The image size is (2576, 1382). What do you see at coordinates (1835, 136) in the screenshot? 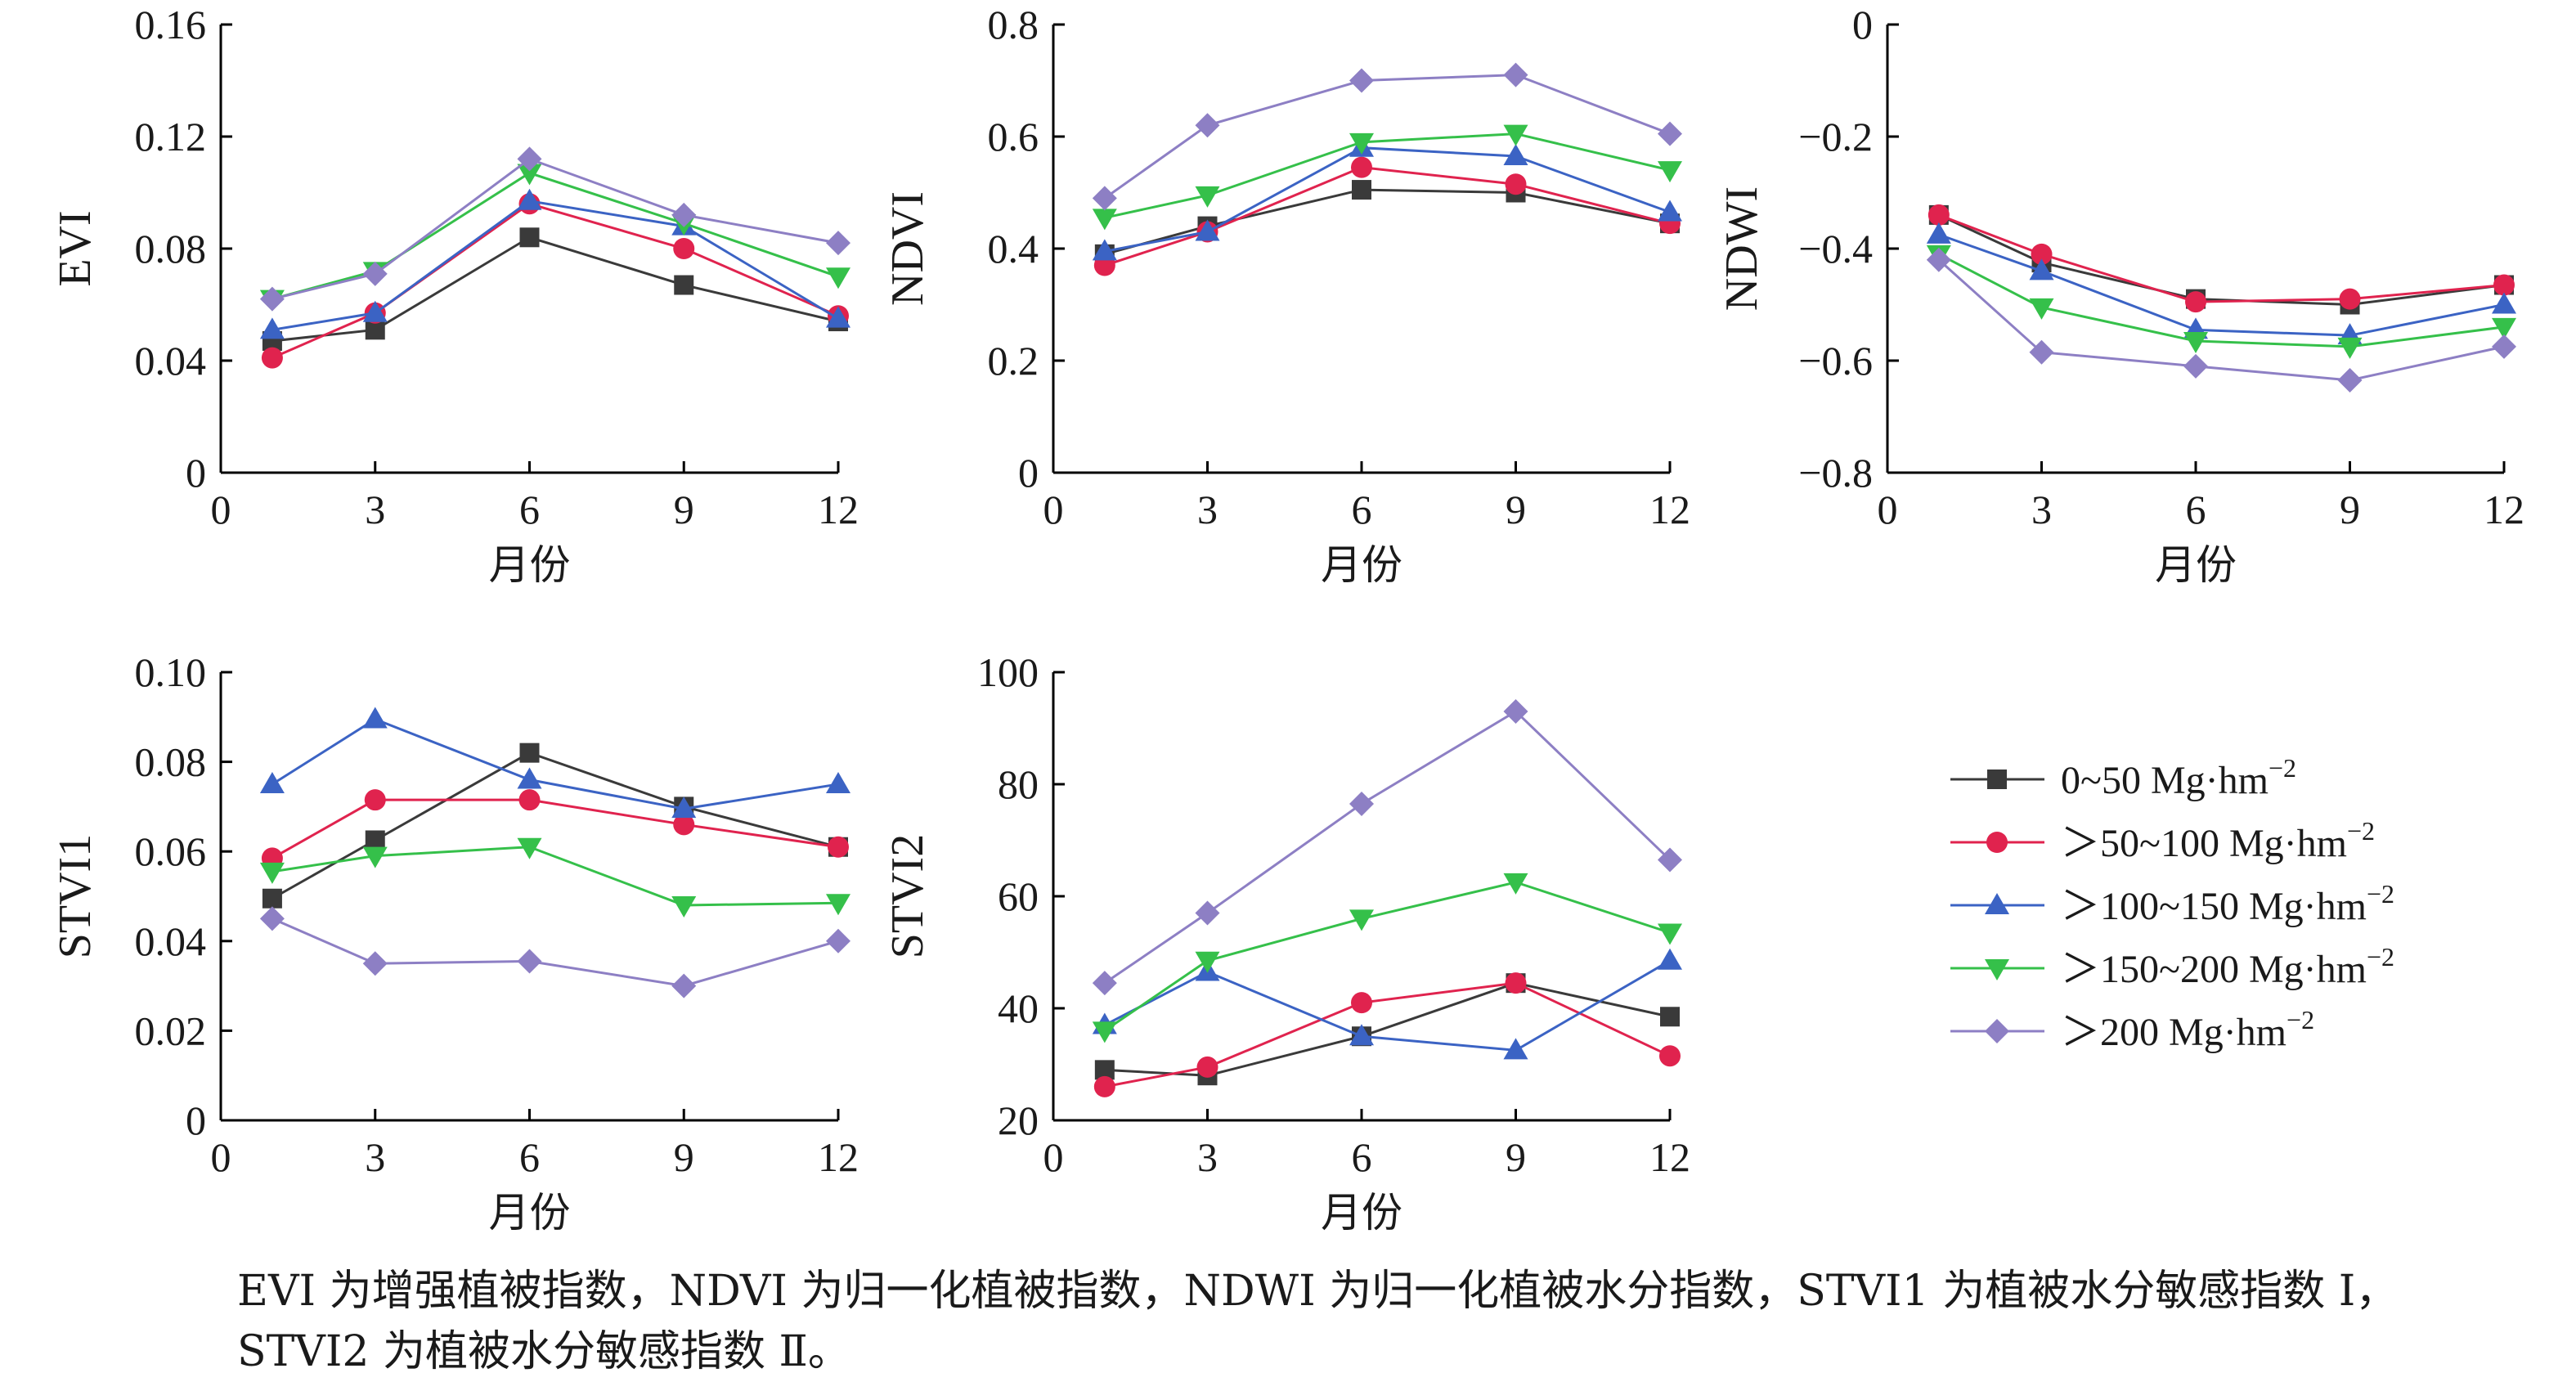
I see `y-tick-label: −0.2` at bounding box center [1835, 136].